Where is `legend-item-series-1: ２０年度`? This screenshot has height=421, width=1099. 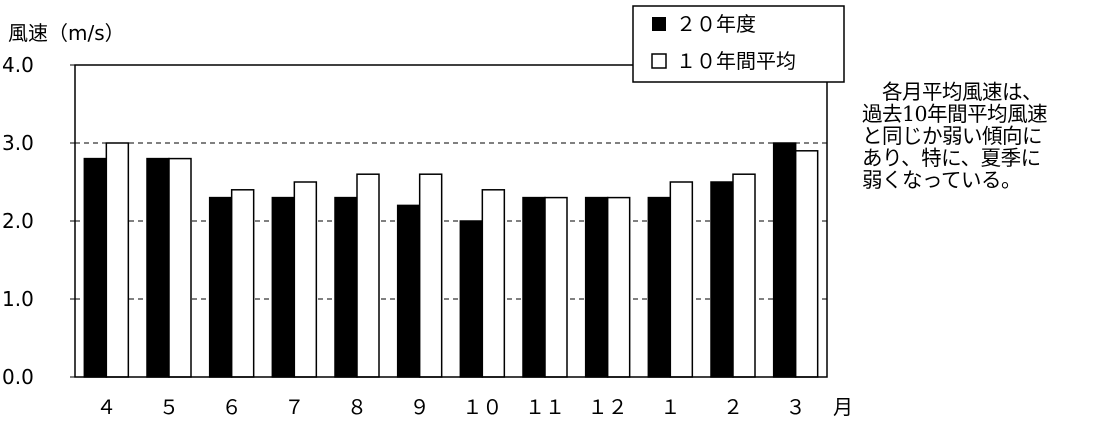
legend-item-series-1: ２０年度 is located at coordinates (704, 24).